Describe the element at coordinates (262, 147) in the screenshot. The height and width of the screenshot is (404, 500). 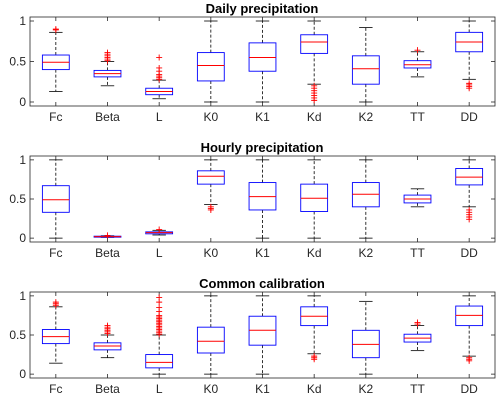
I see `chart-title: Hourly precipitation` at that location.